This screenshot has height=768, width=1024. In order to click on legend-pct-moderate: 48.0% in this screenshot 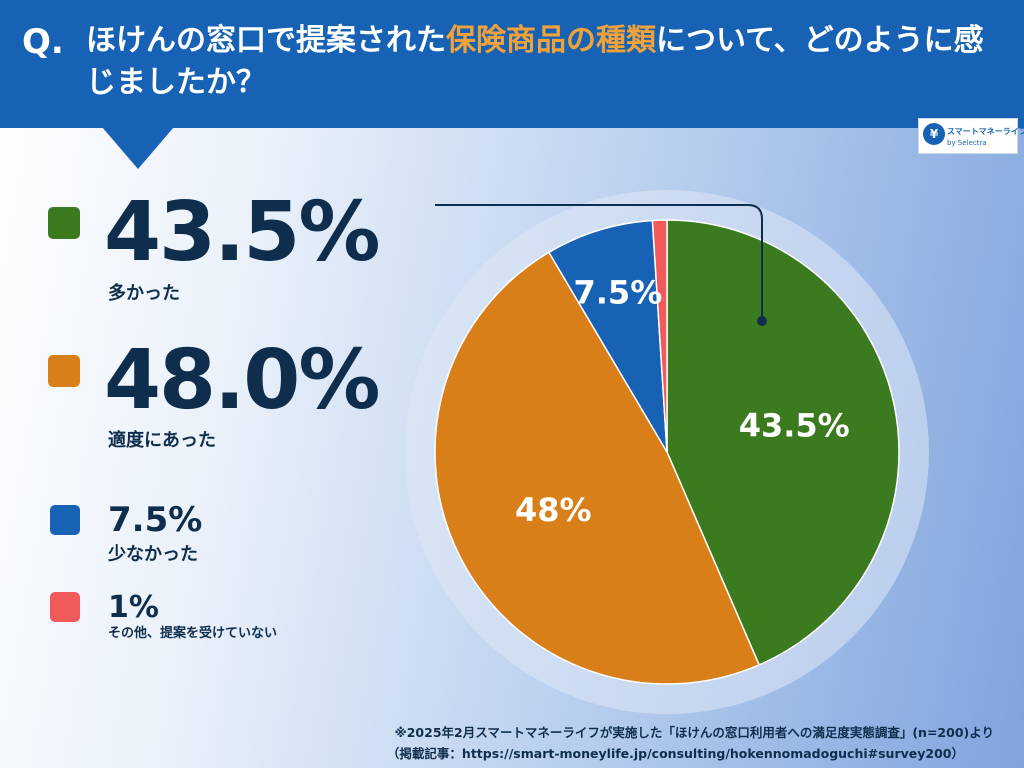, I will do `click(242, 380)`.